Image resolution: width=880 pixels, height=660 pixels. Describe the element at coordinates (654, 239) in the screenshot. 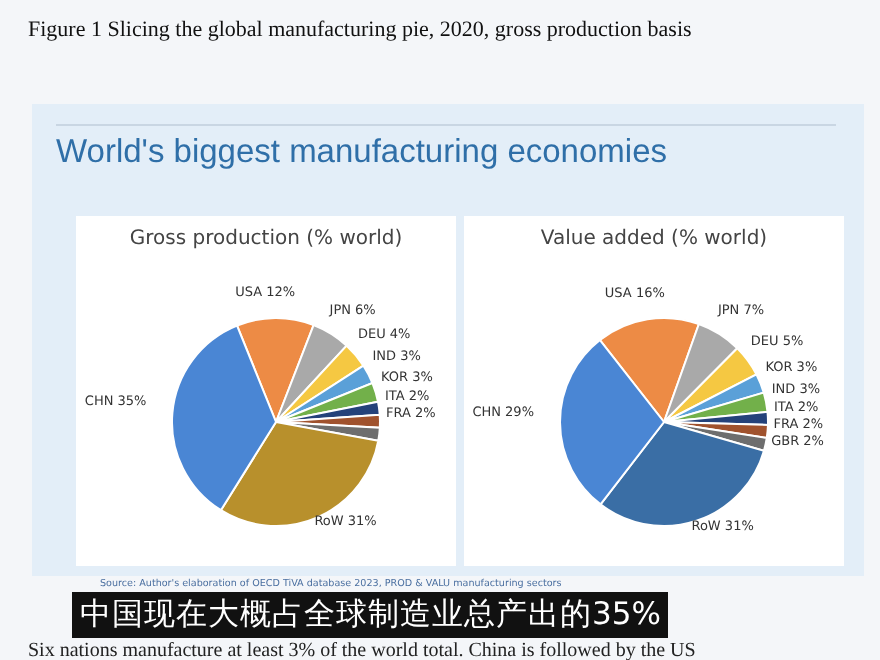

I see `chart-title: Value added (% world)` at that location.